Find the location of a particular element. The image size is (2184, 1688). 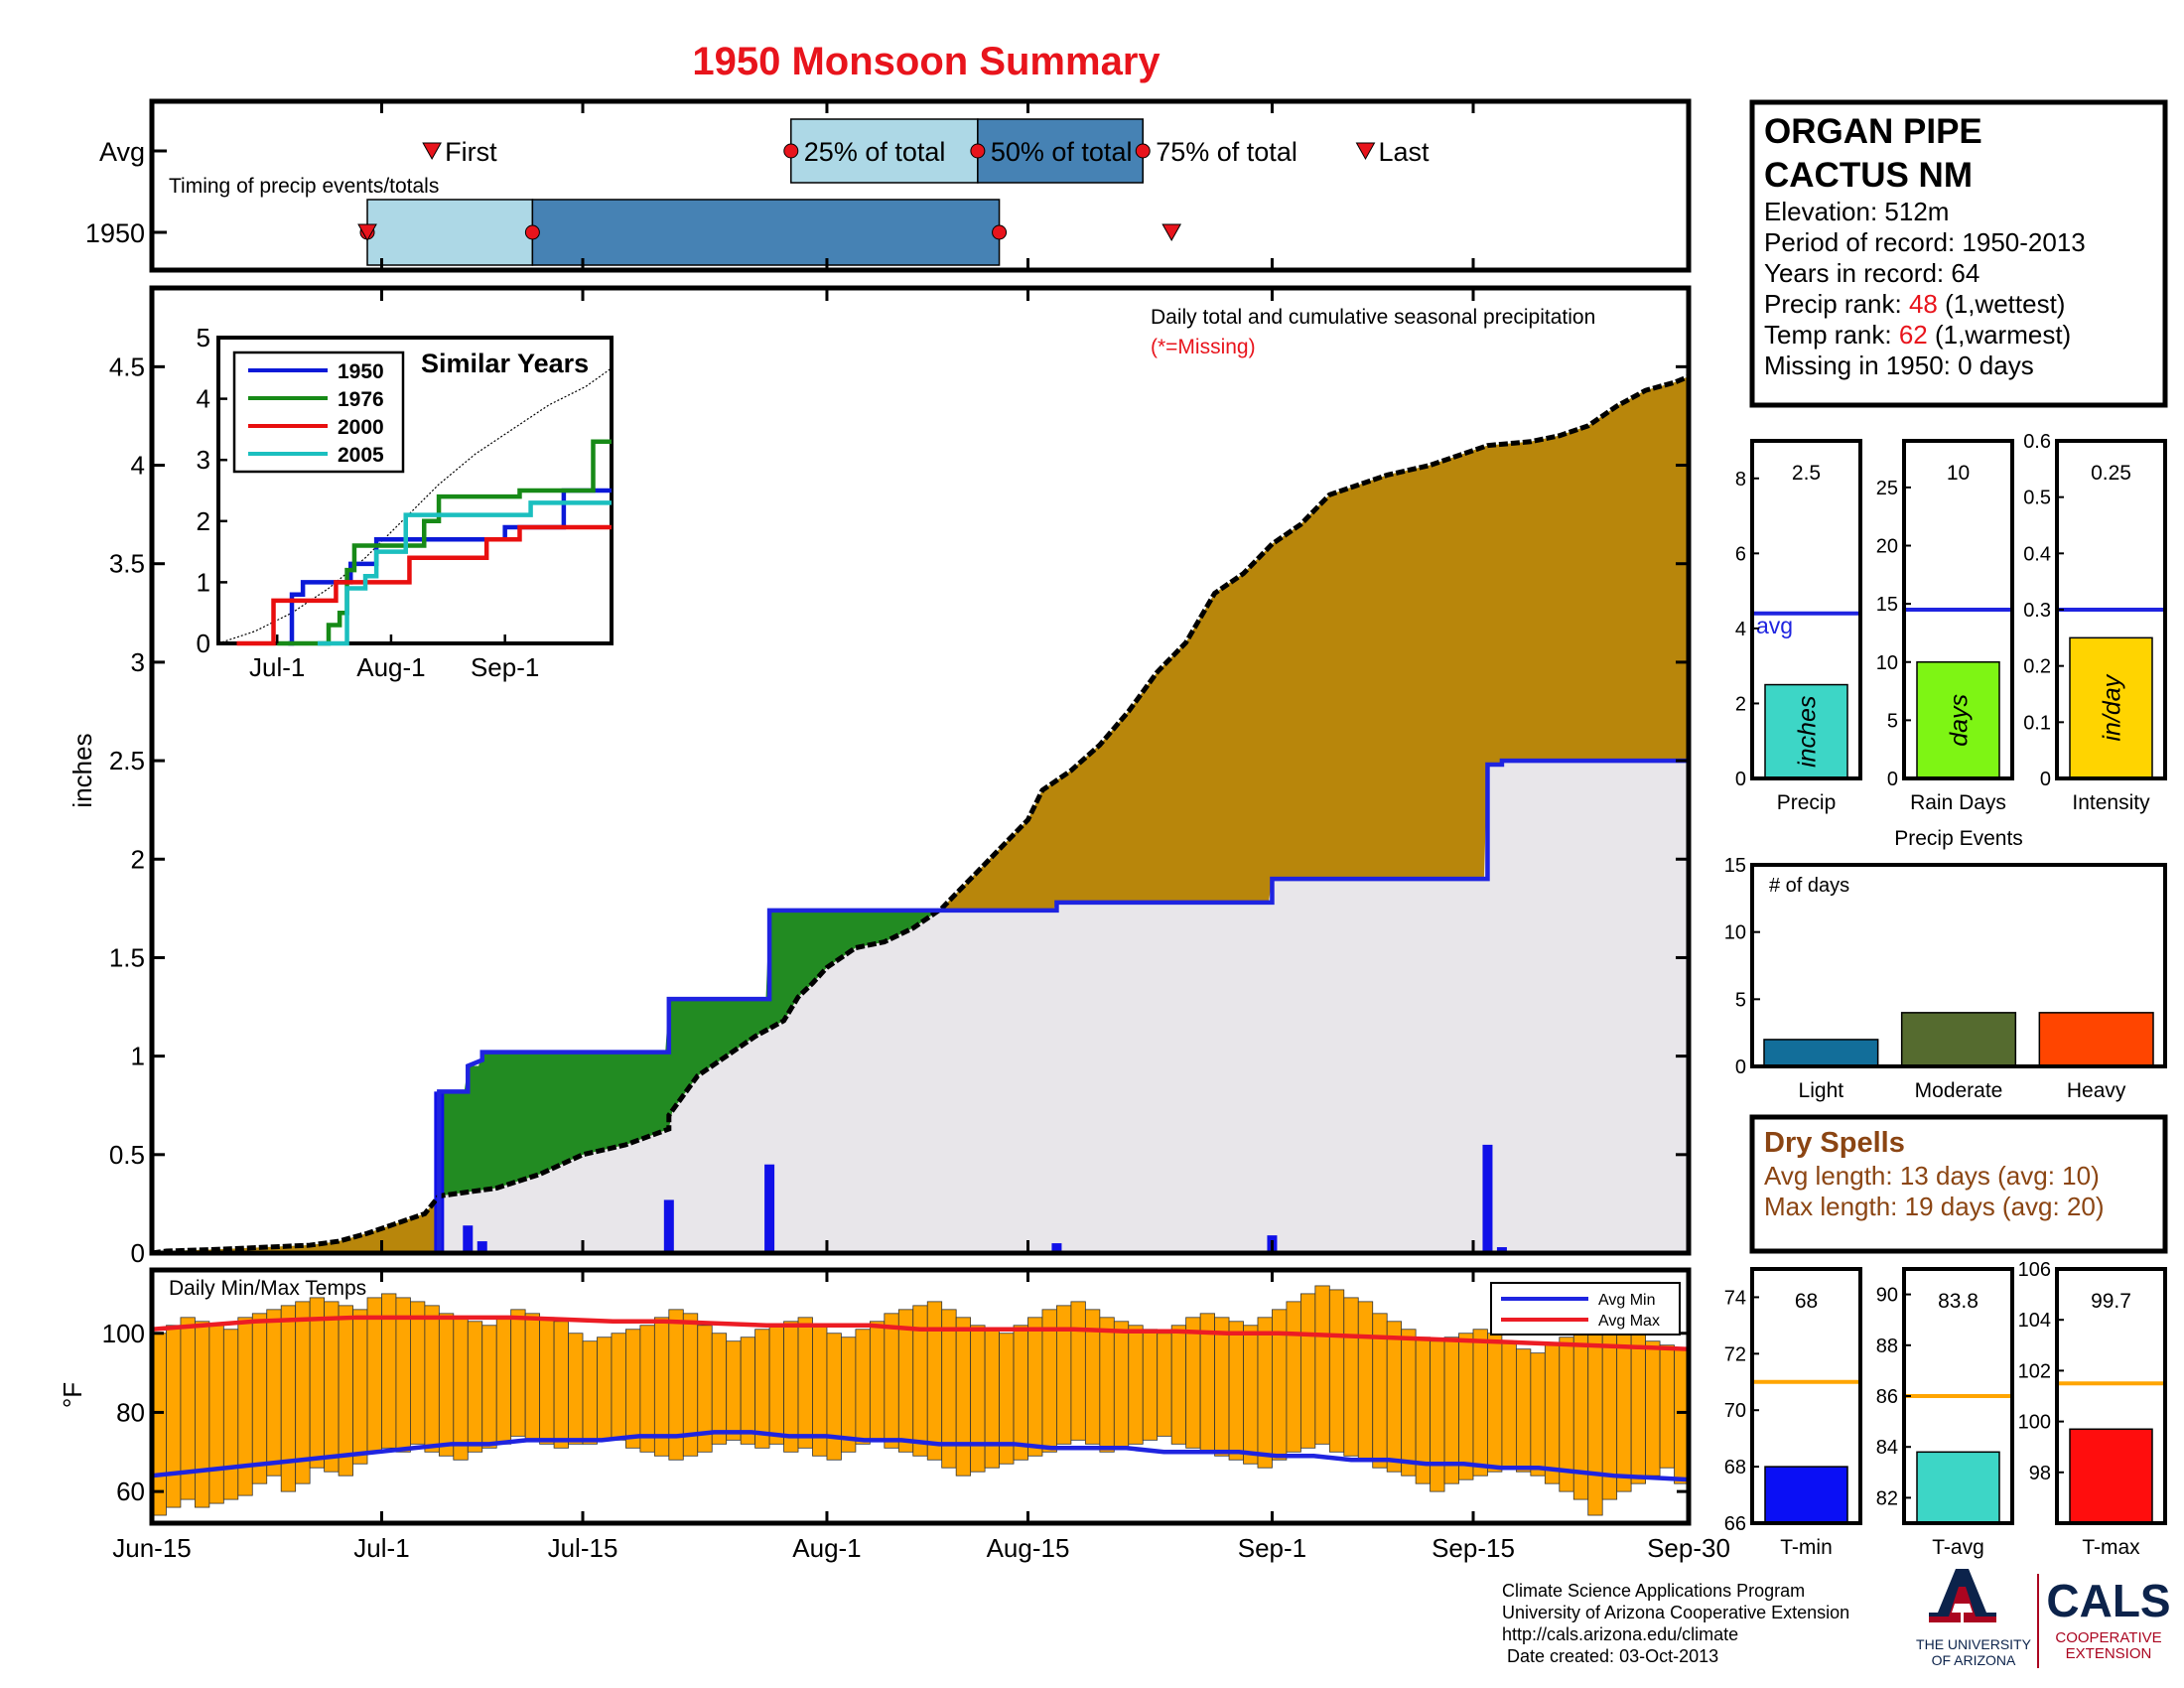

block-a-icon is located at coordinates (1962, 1595).